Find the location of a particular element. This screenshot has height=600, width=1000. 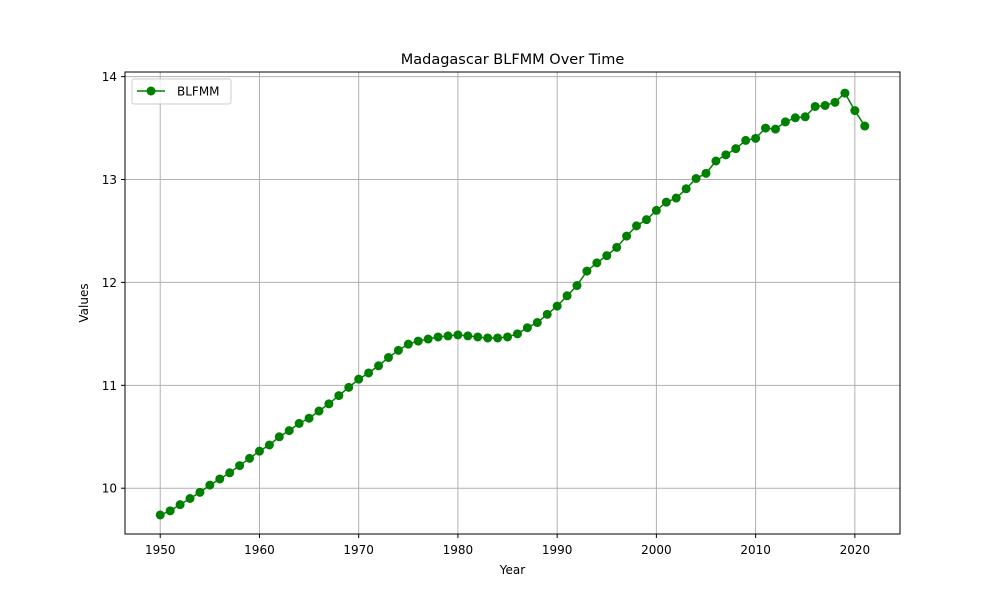

x-tick-label: 1970 is located at coordinates (358, 550).